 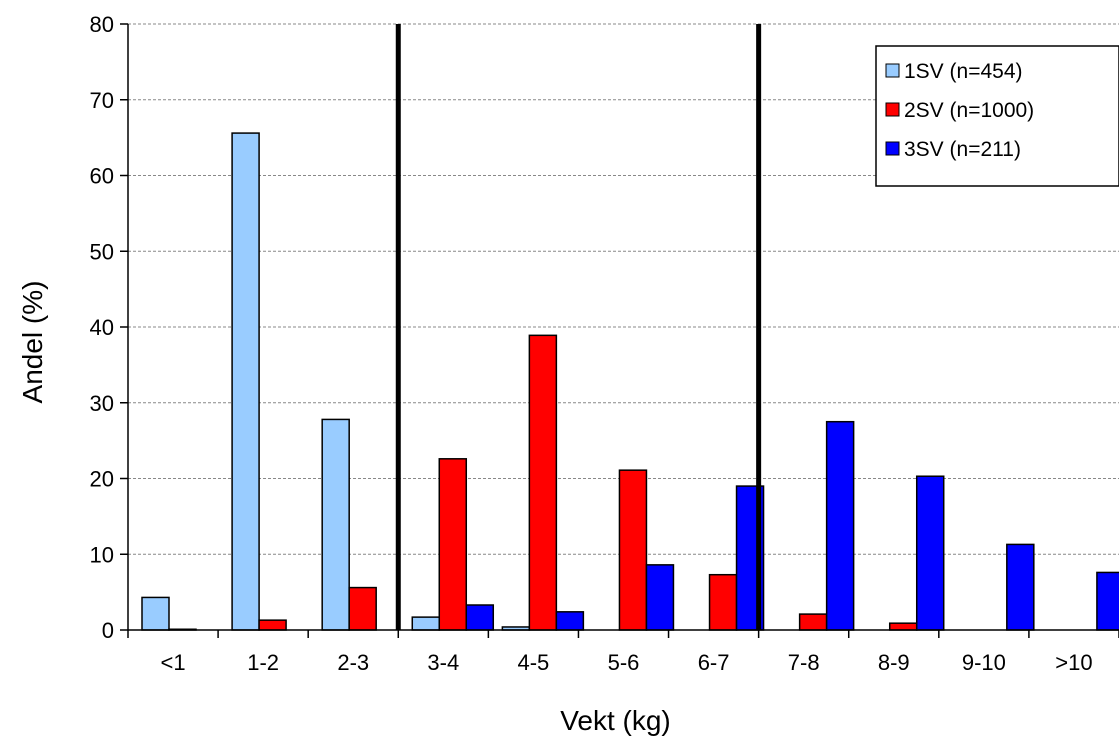 I want to click on x-tick-label: 3-4, so click(x=443, y=662).